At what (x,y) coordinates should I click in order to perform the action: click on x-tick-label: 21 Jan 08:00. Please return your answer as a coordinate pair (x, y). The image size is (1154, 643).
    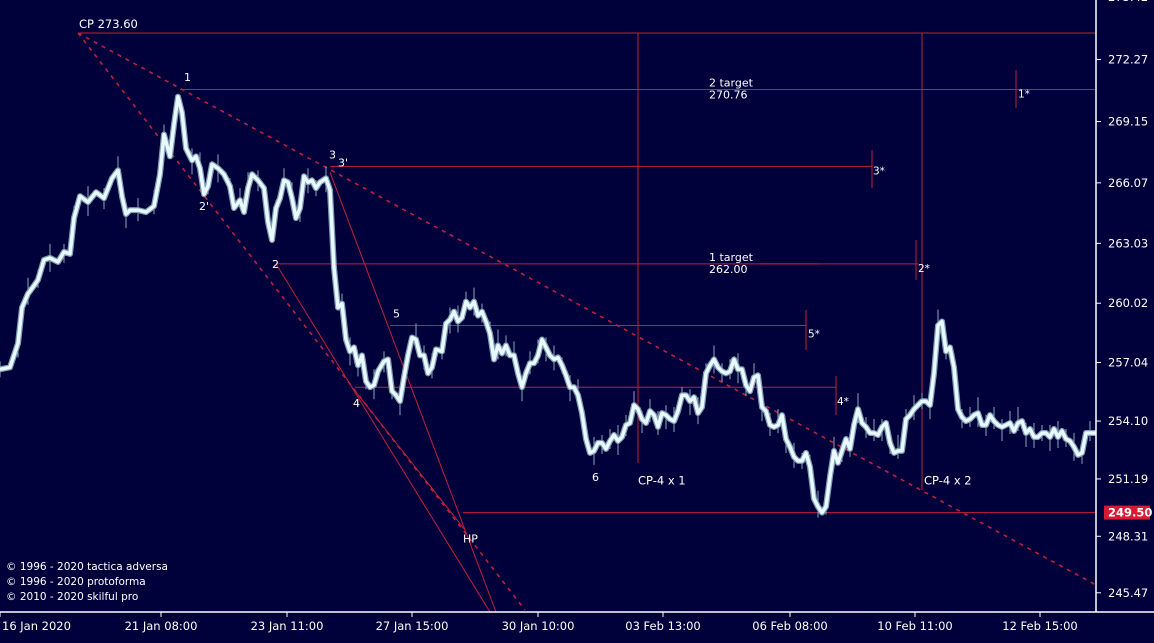
    Looking at the image, I should click on (161, 626).